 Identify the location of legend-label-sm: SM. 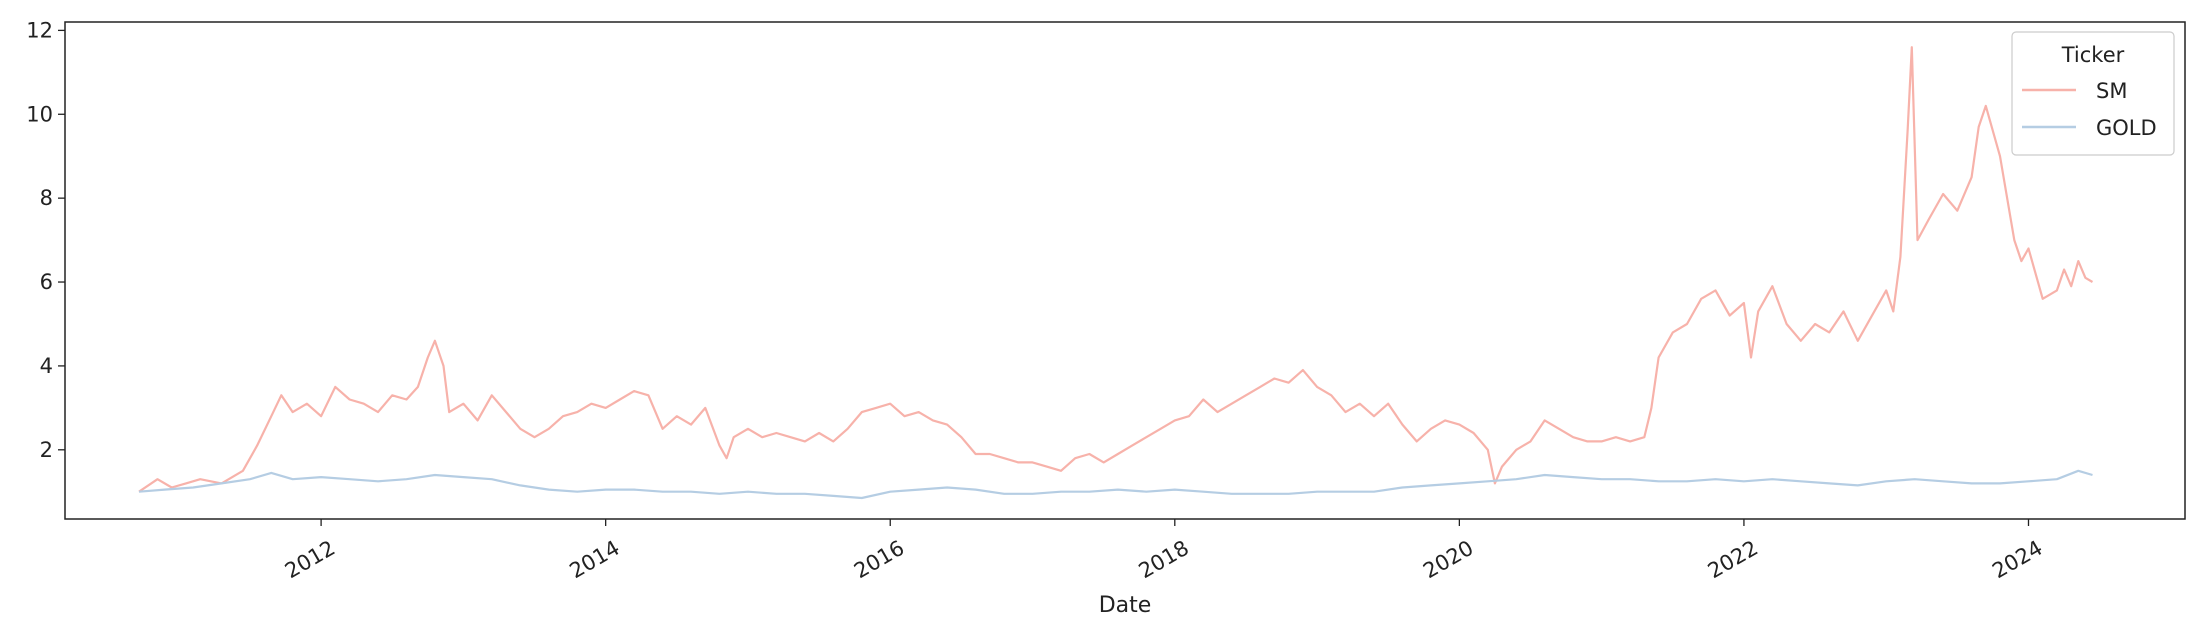
(2111, 91).